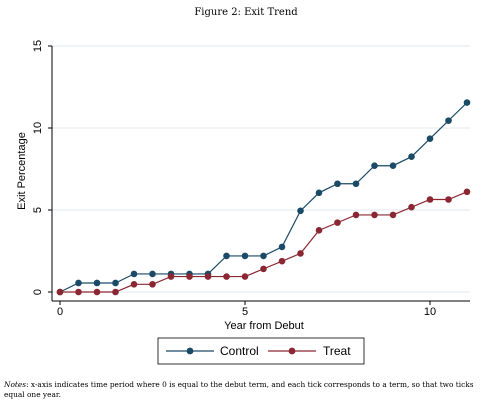 The height and width of the screenshot is (409, 492). Describe the element at coordinates (38, 210) in the screenshot. I see `y-tick-label-5: 5` at that location.